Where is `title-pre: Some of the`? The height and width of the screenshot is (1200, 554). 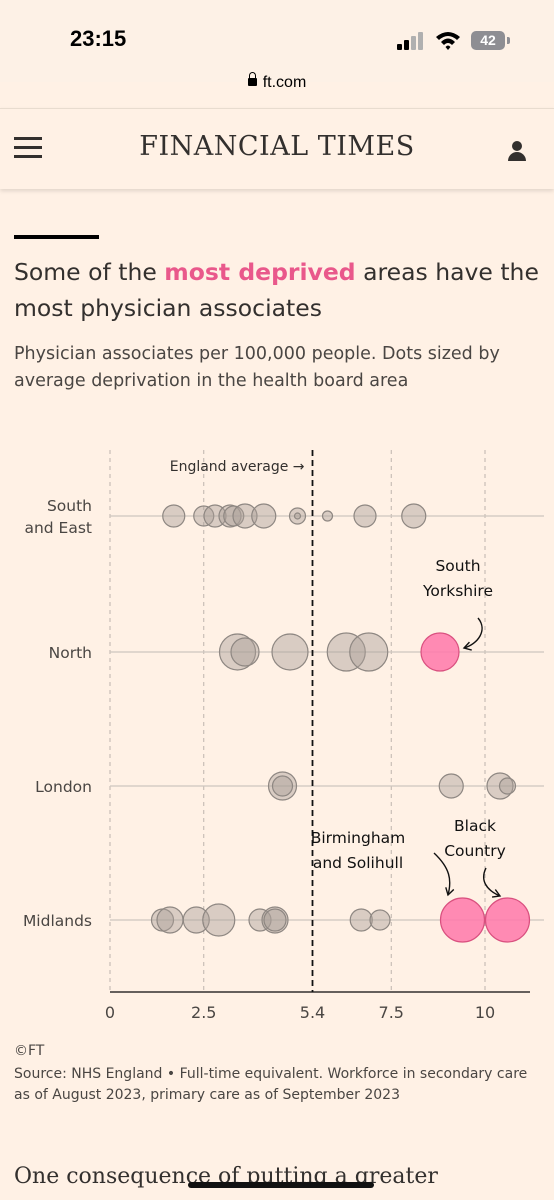 title-pre: Some of the is located at coordinates (89, 272).